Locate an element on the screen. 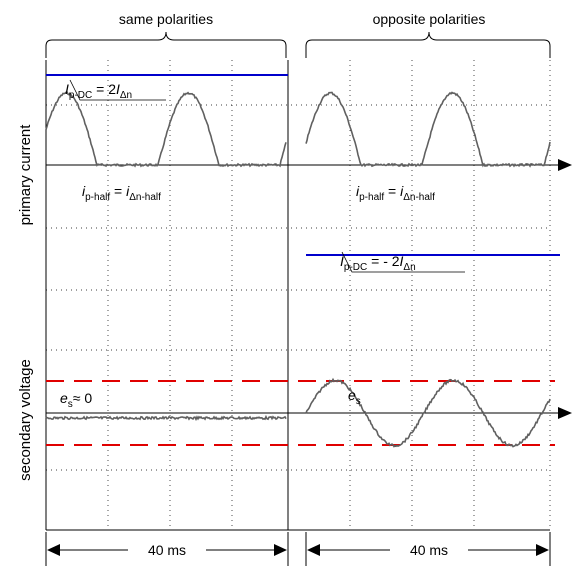 The image size is (573, 567). brace-same is located at coordinates (166, 44).